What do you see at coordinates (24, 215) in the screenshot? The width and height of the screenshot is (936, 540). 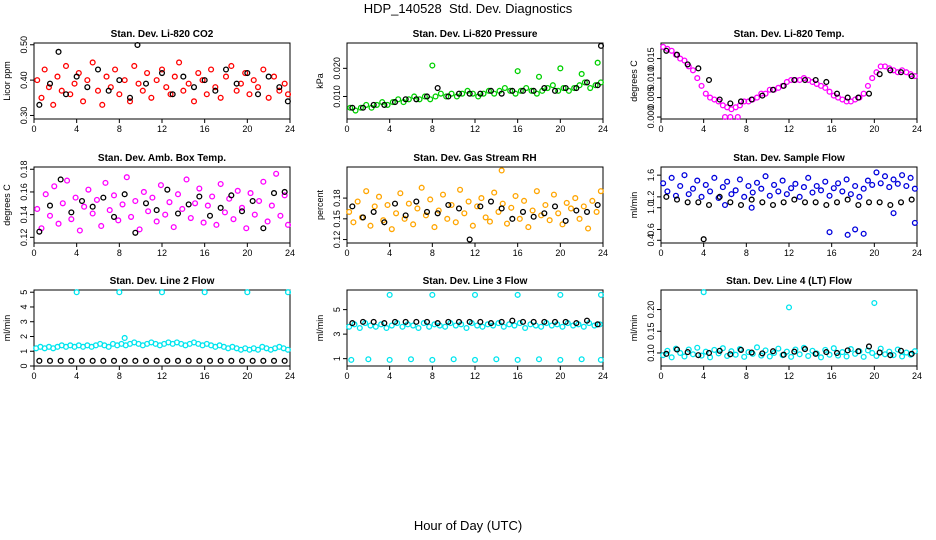 I see `y-tick-label: 0.14` at bounding box center [24, 215].